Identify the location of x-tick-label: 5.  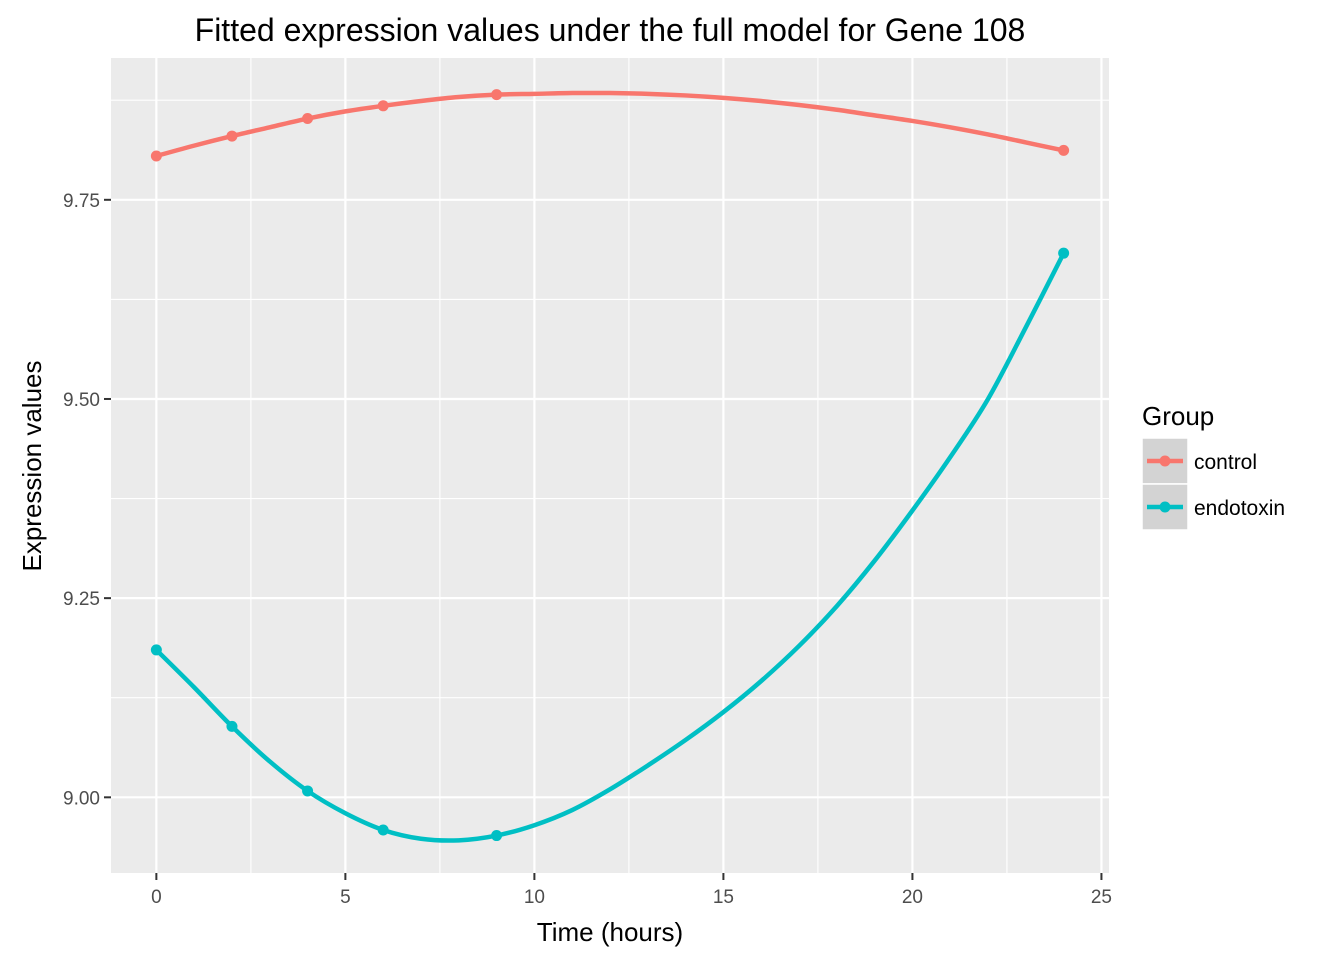
(345, 897).